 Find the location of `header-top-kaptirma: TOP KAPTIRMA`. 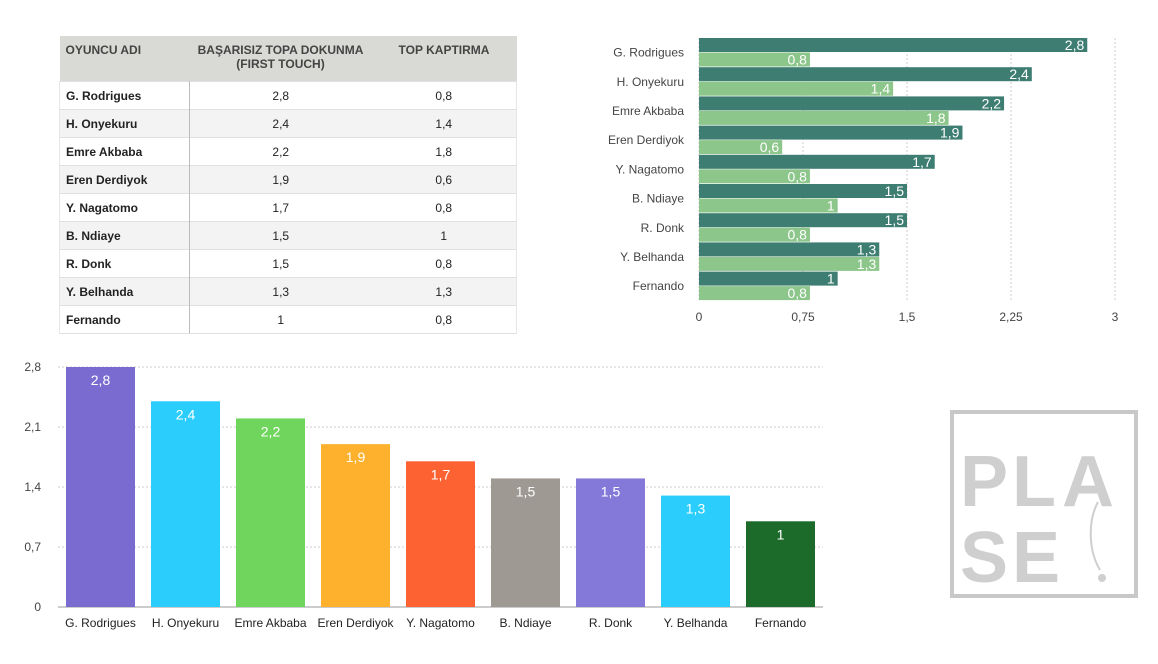

header-top-kaptirma: TOP KAPTIRMA is located at coordinates (444, 59).